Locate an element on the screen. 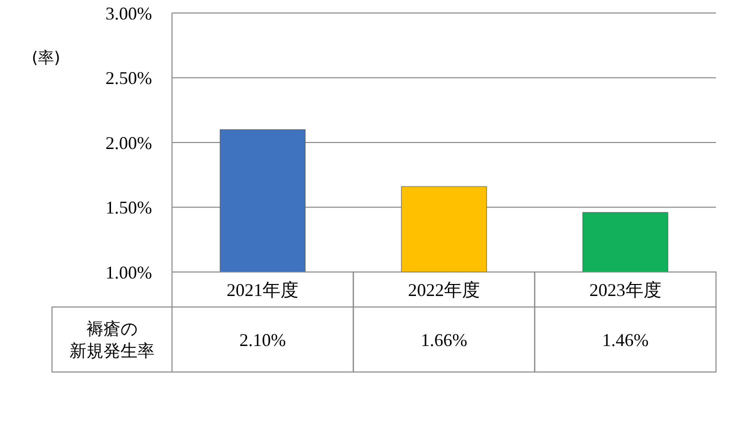  data-label: 1.46% is located at coordinates (625, 340).